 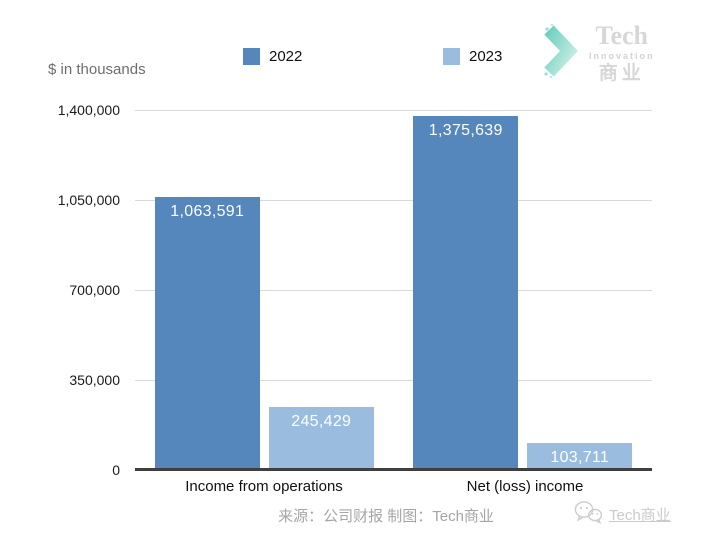 I want to click on bar-2023-net-loss-income: 103,711, so click(x=580, y=456).